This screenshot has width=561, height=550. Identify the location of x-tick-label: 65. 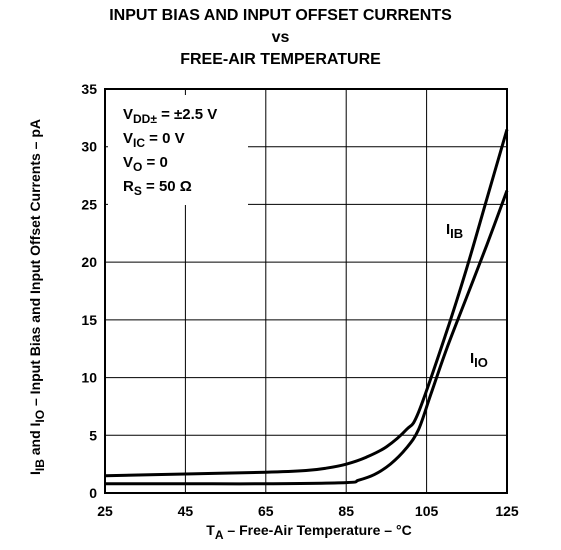
(266, 511).